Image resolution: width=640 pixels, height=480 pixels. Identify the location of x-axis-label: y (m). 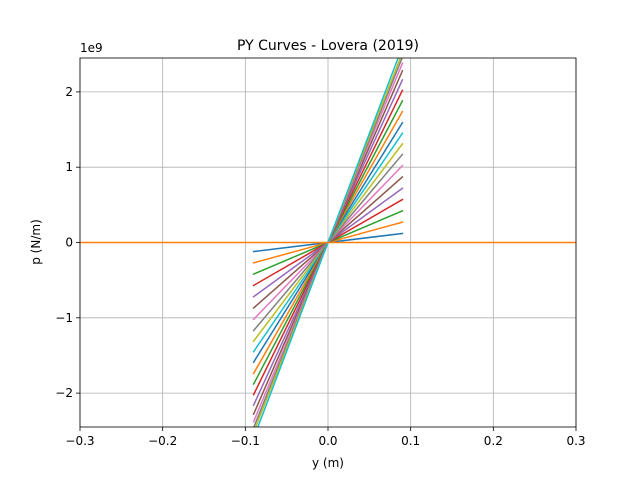
(328, 463).